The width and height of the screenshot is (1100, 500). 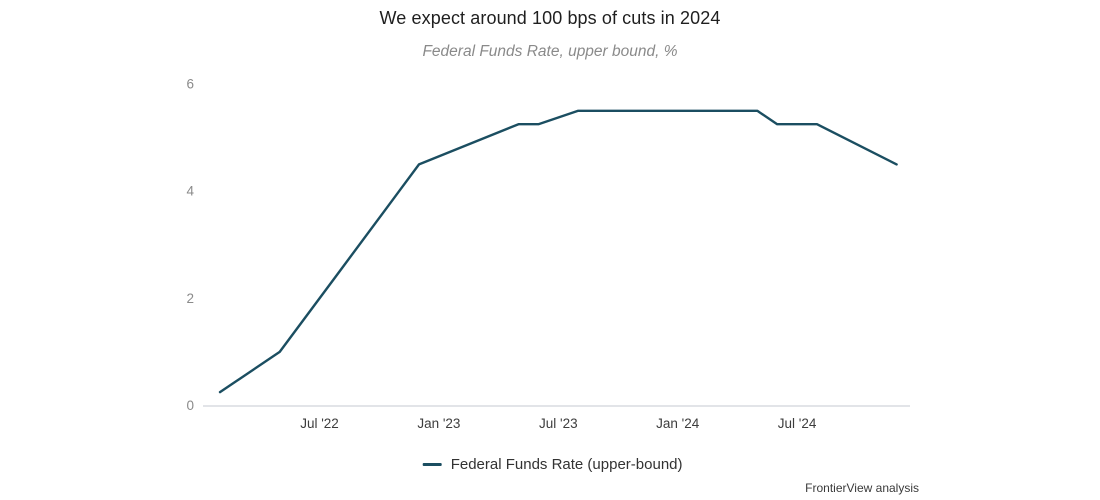 What do you see at coordinates (862, 488) in the screenshot?
I see `source-note: FrontierView analysis` at bounding box center [862, 488].